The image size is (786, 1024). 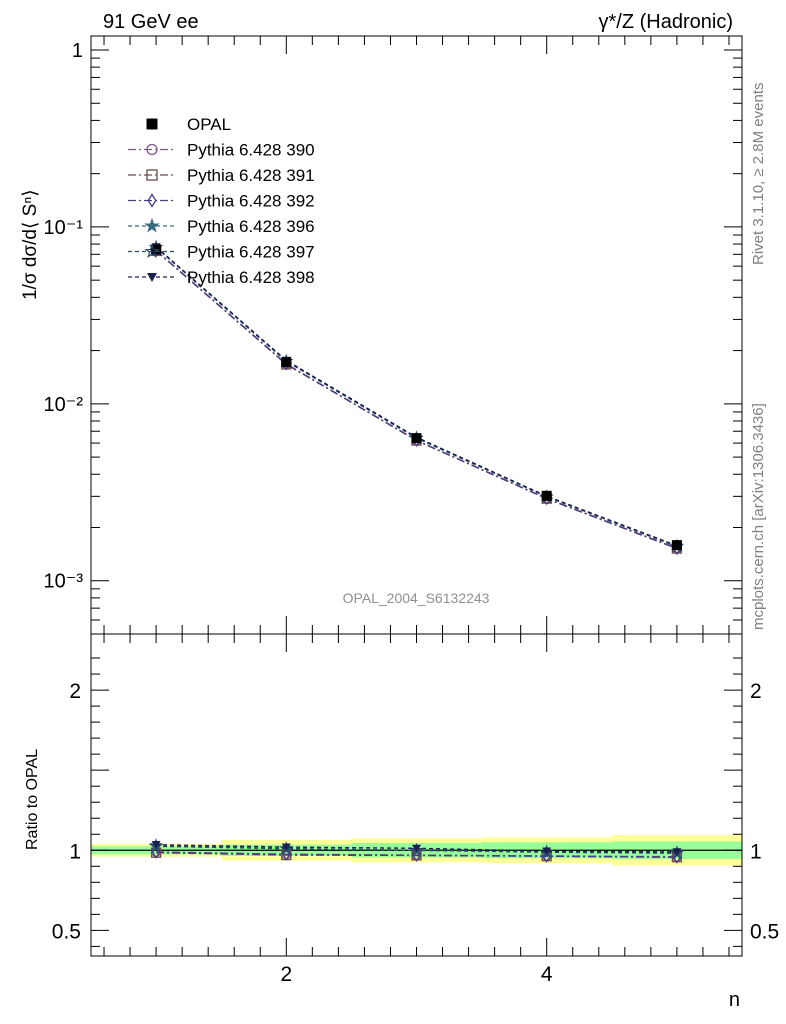 What do you see at coordinates (64, 405) in the screenshot?
I see `main-y-tick-label: 10⁻²` at bounding box center [64, 405].